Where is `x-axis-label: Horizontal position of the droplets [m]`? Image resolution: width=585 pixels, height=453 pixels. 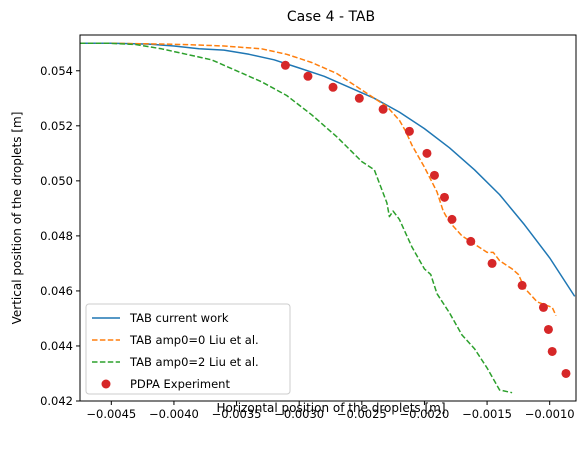
x-axis-label: Horizontal position of the droplets [m] is located at coordinates (330, 408).